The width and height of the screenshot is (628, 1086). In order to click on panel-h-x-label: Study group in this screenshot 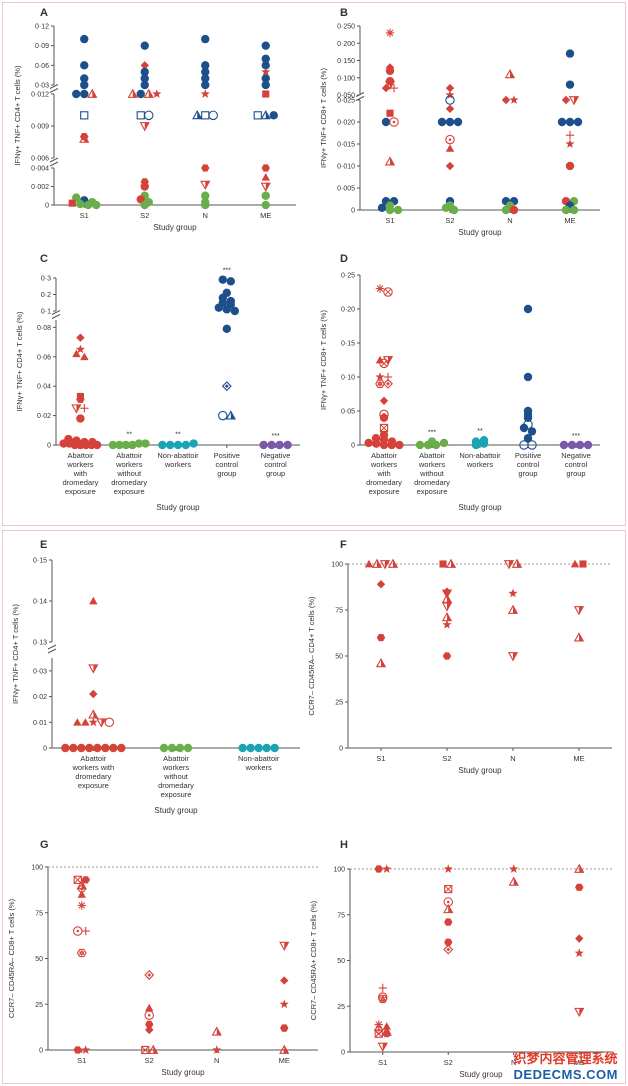, I will do `click(481, 1074)`.